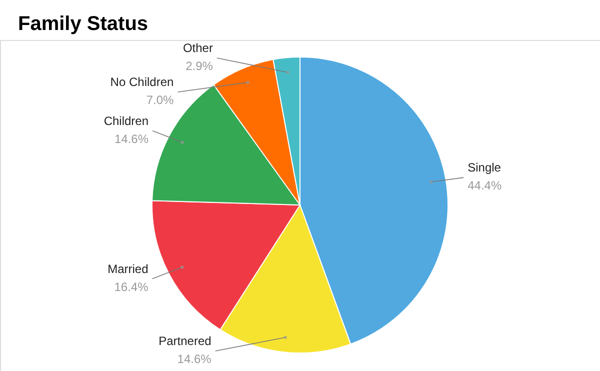  What do you see at coordinates (128, 269) in the screenshot?
I see `slice-label: Married` at bounding box center [128, 269].